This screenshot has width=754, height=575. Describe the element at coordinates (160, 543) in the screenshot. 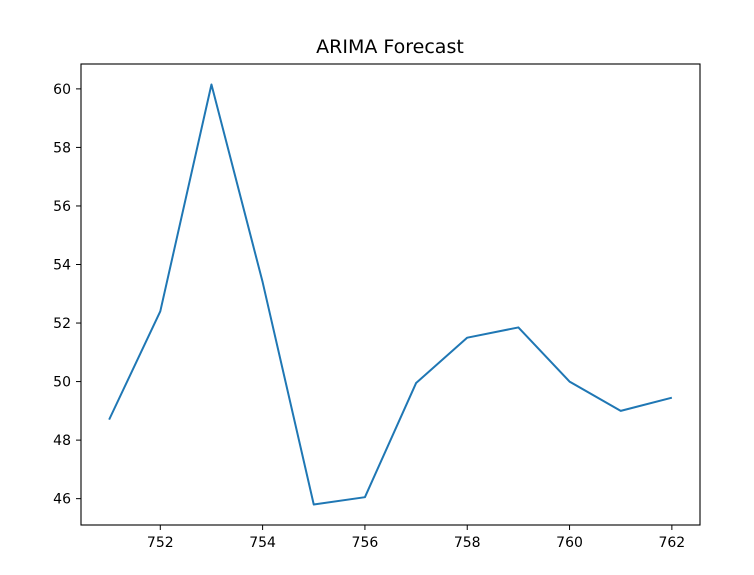

I see `x-tick-label: 752` at that location.